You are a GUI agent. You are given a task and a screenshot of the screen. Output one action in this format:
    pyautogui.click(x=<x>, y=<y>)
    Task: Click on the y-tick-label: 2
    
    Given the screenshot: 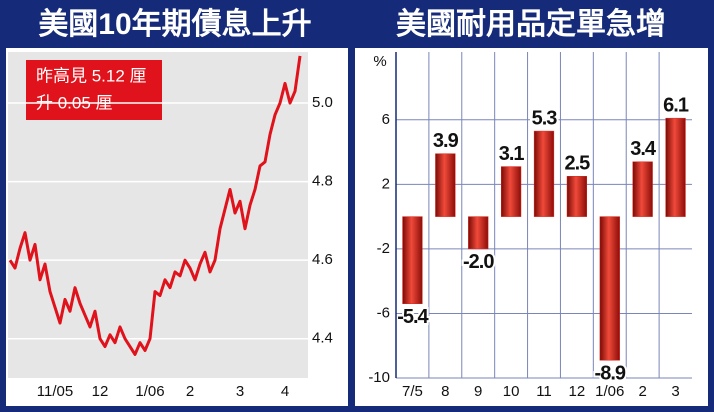 What is the action you would take?
    pyautogui.click(x=386, y=183)
    